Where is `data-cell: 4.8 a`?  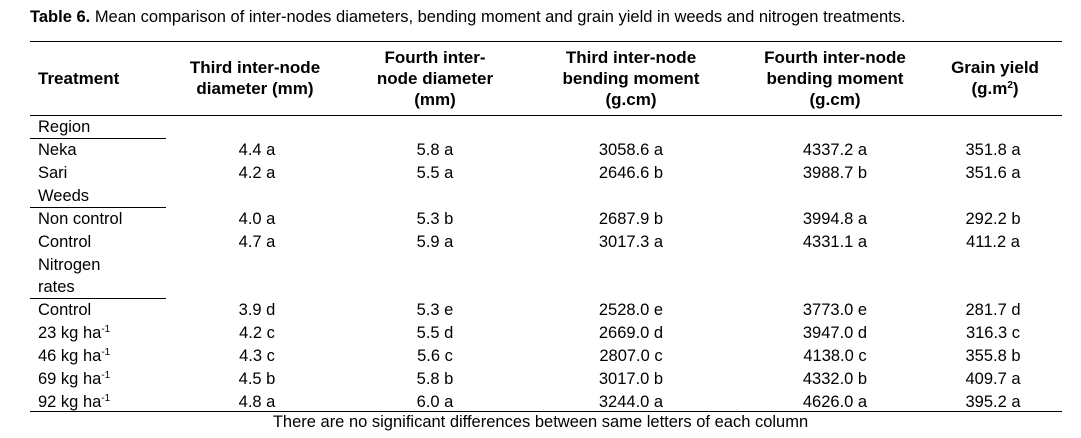 data-cell: 4.8 a is located at coordinates (257, 402).